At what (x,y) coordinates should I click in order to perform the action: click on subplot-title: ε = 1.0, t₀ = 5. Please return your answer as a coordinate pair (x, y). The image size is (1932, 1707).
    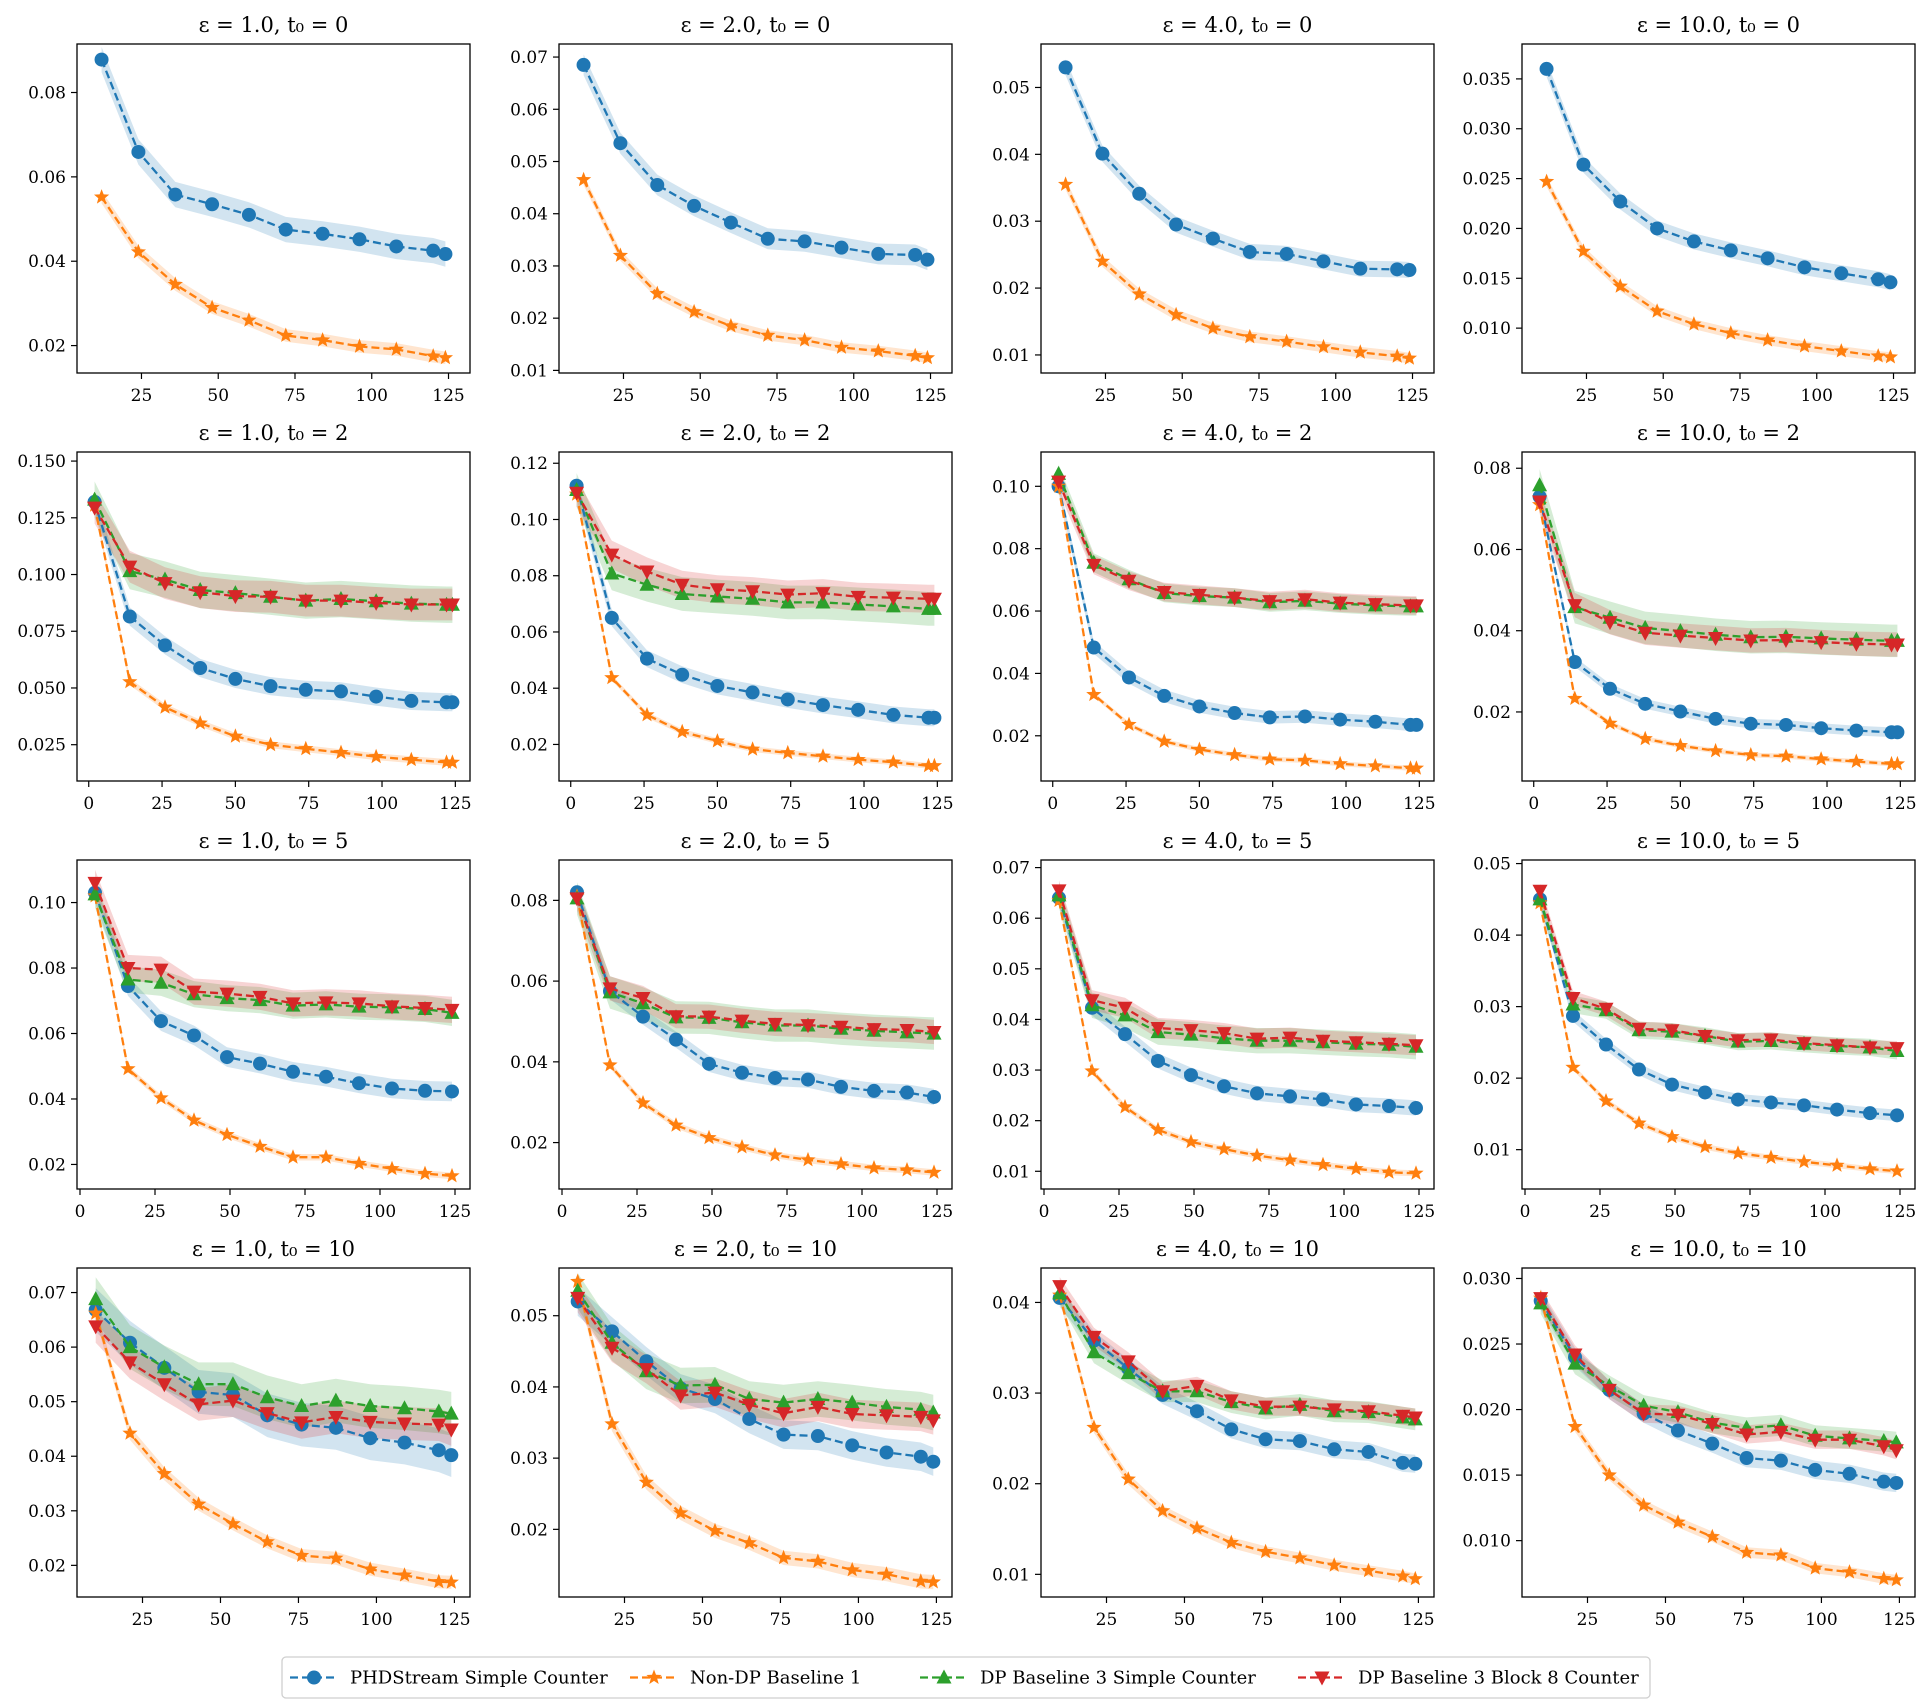
    Looking at the image, I should click on (274, 841).